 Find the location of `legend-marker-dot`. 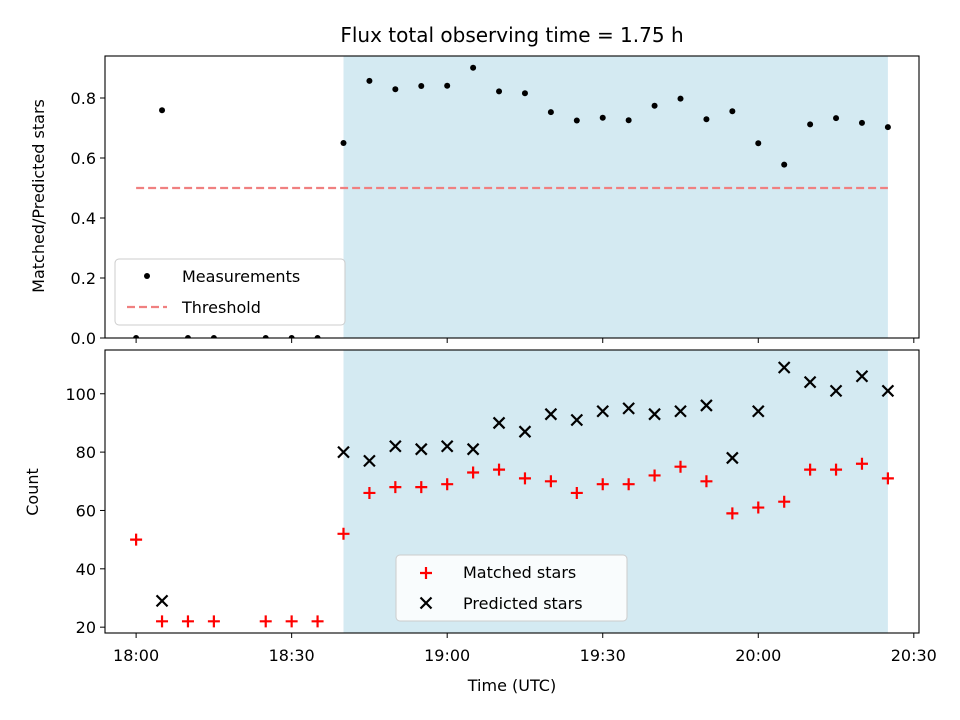

legend-marker-dot is located at coordinates (147, 276).